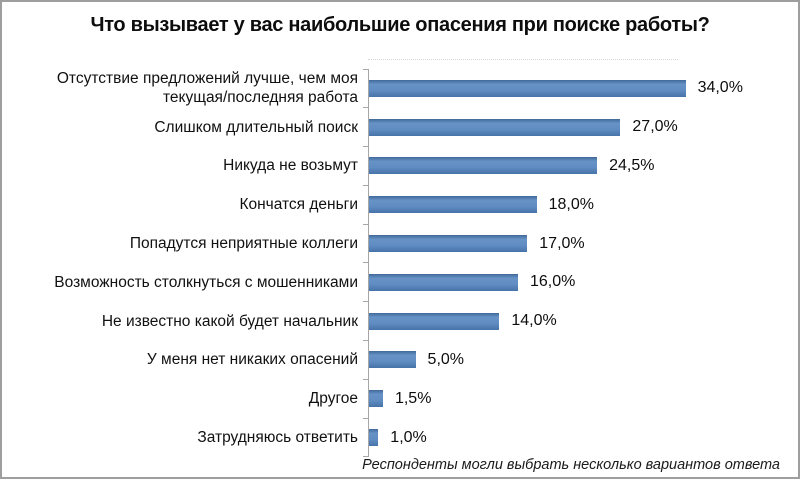  Describe the element at coordinates (575, 321) in the screenshot. I see `bar-track: 14,0%` at that location.